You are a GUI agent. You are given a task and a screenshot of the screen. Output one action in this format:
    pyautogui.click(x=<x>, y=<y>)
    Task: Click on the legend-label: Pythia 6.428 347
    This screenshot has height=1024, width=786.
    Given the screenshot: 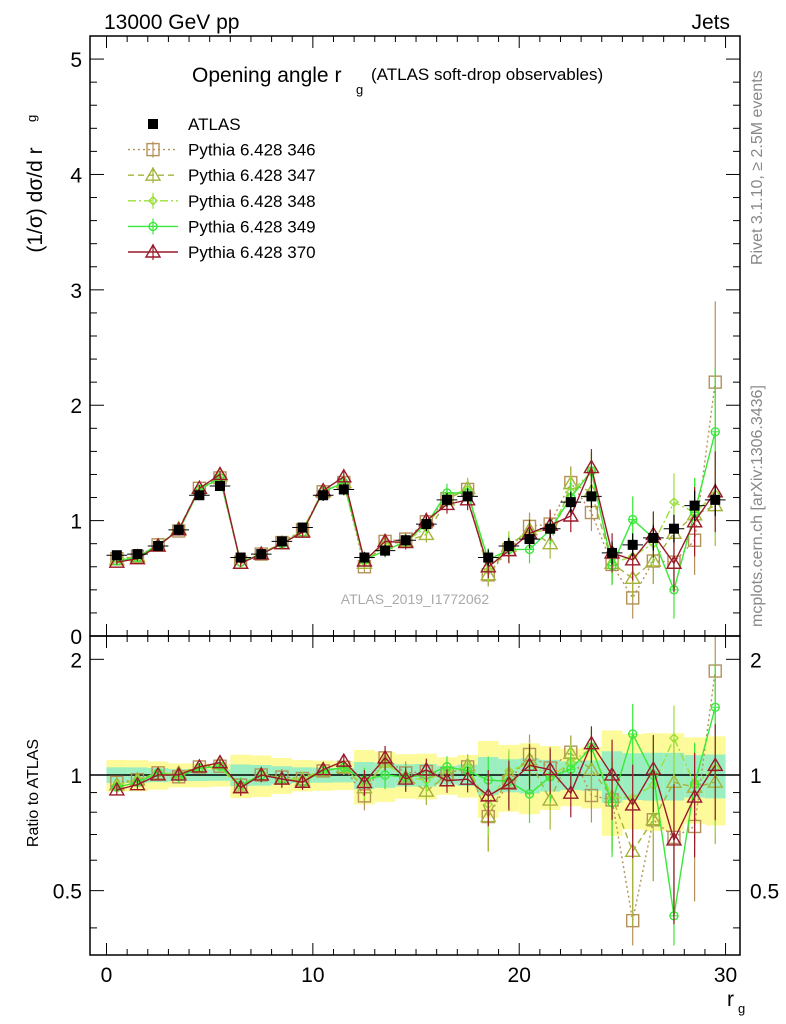 What is the action you would take?
    pyautogui.click(x=252, y=175)
    